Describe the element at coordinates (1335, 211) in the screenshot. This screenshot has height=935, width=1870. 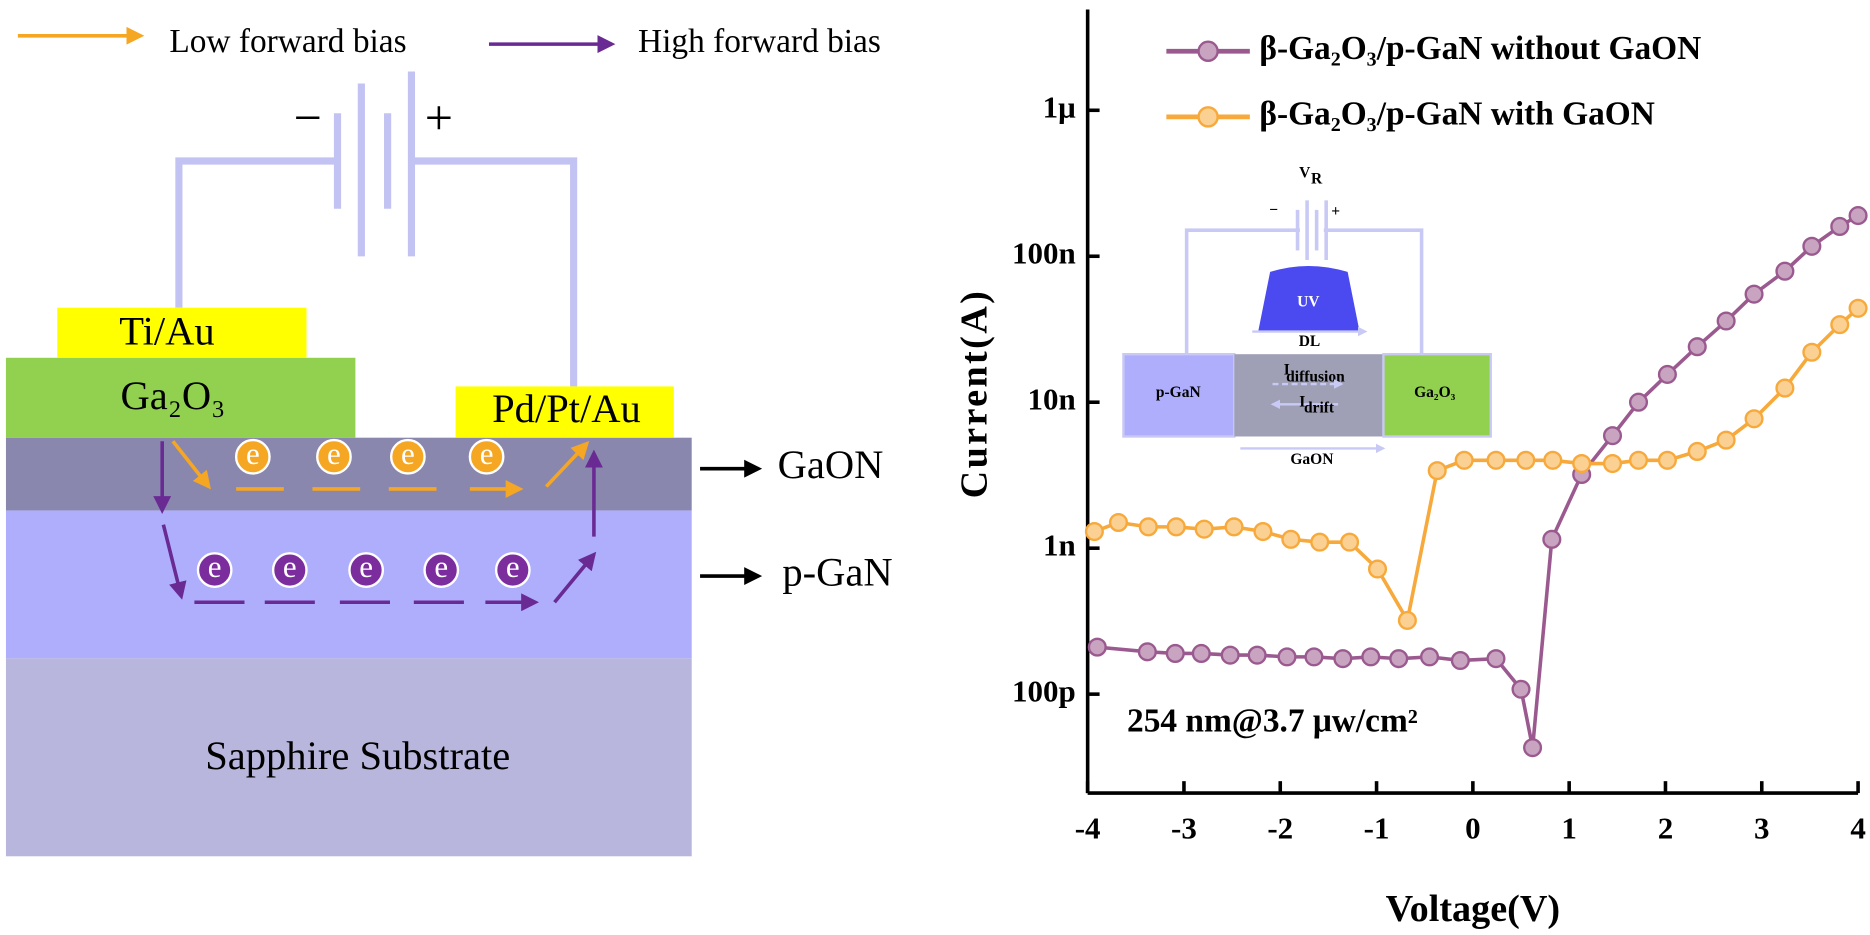
I see `inset-label: +` at that location.